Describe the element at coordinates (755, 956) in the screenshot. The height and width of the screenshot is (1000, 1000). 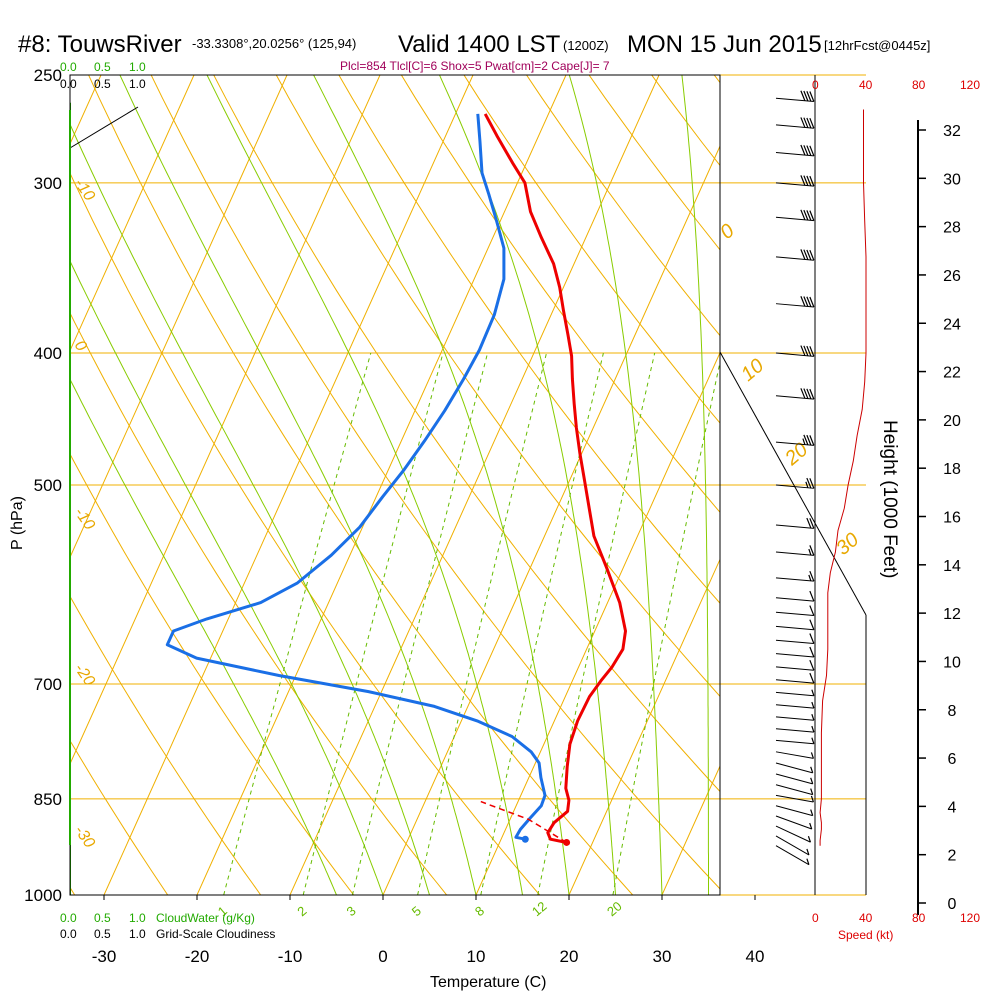
I see `temperature-tick-label: 40` at that location.